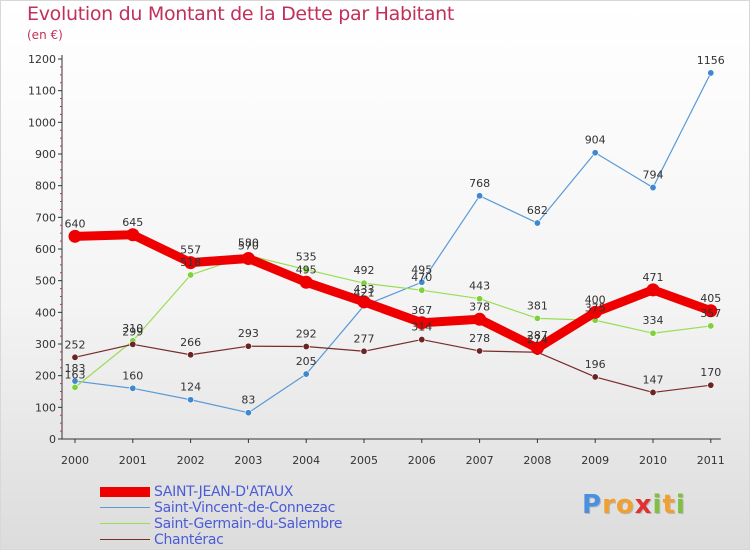 The image size is (750, 550). I want to click on data-label: 266, so click(190, 342).